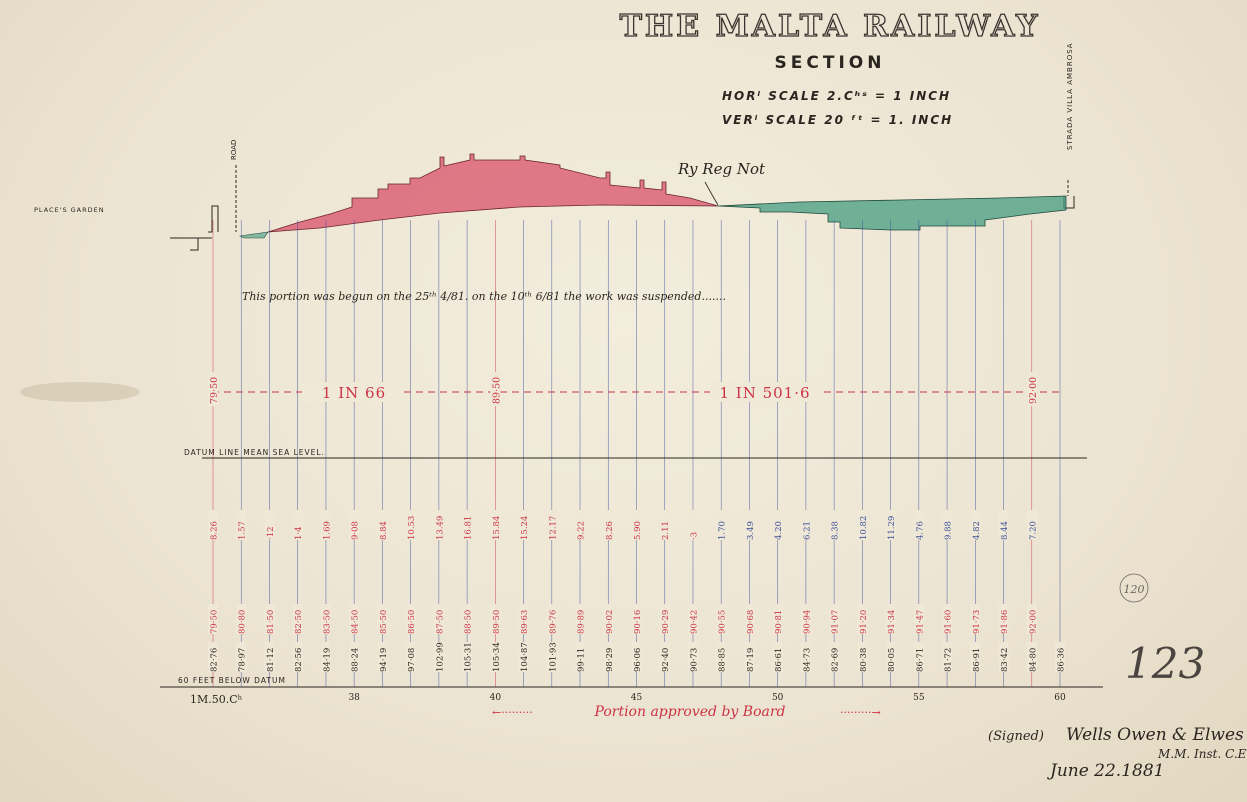 This screenshot has width=1247, height=802. Describe the element at coordinates (1033, 530) in the screenshot. I see `station-depth: 7.20` at that location.